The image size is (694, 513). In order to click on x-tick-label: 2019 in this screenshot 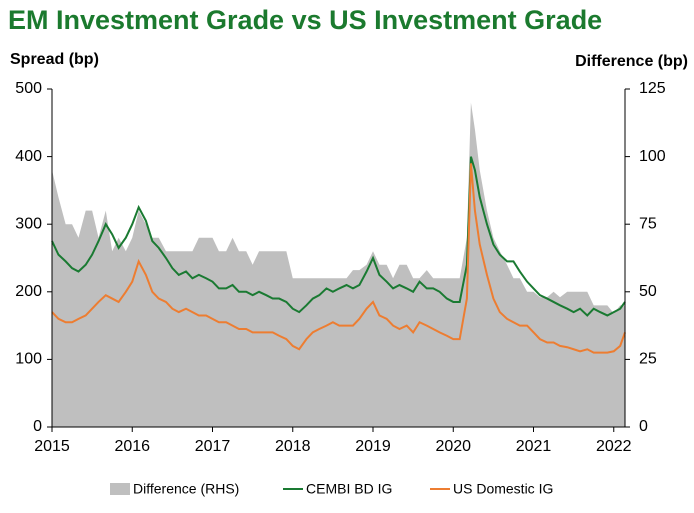, I will do `click(373, 446)`.